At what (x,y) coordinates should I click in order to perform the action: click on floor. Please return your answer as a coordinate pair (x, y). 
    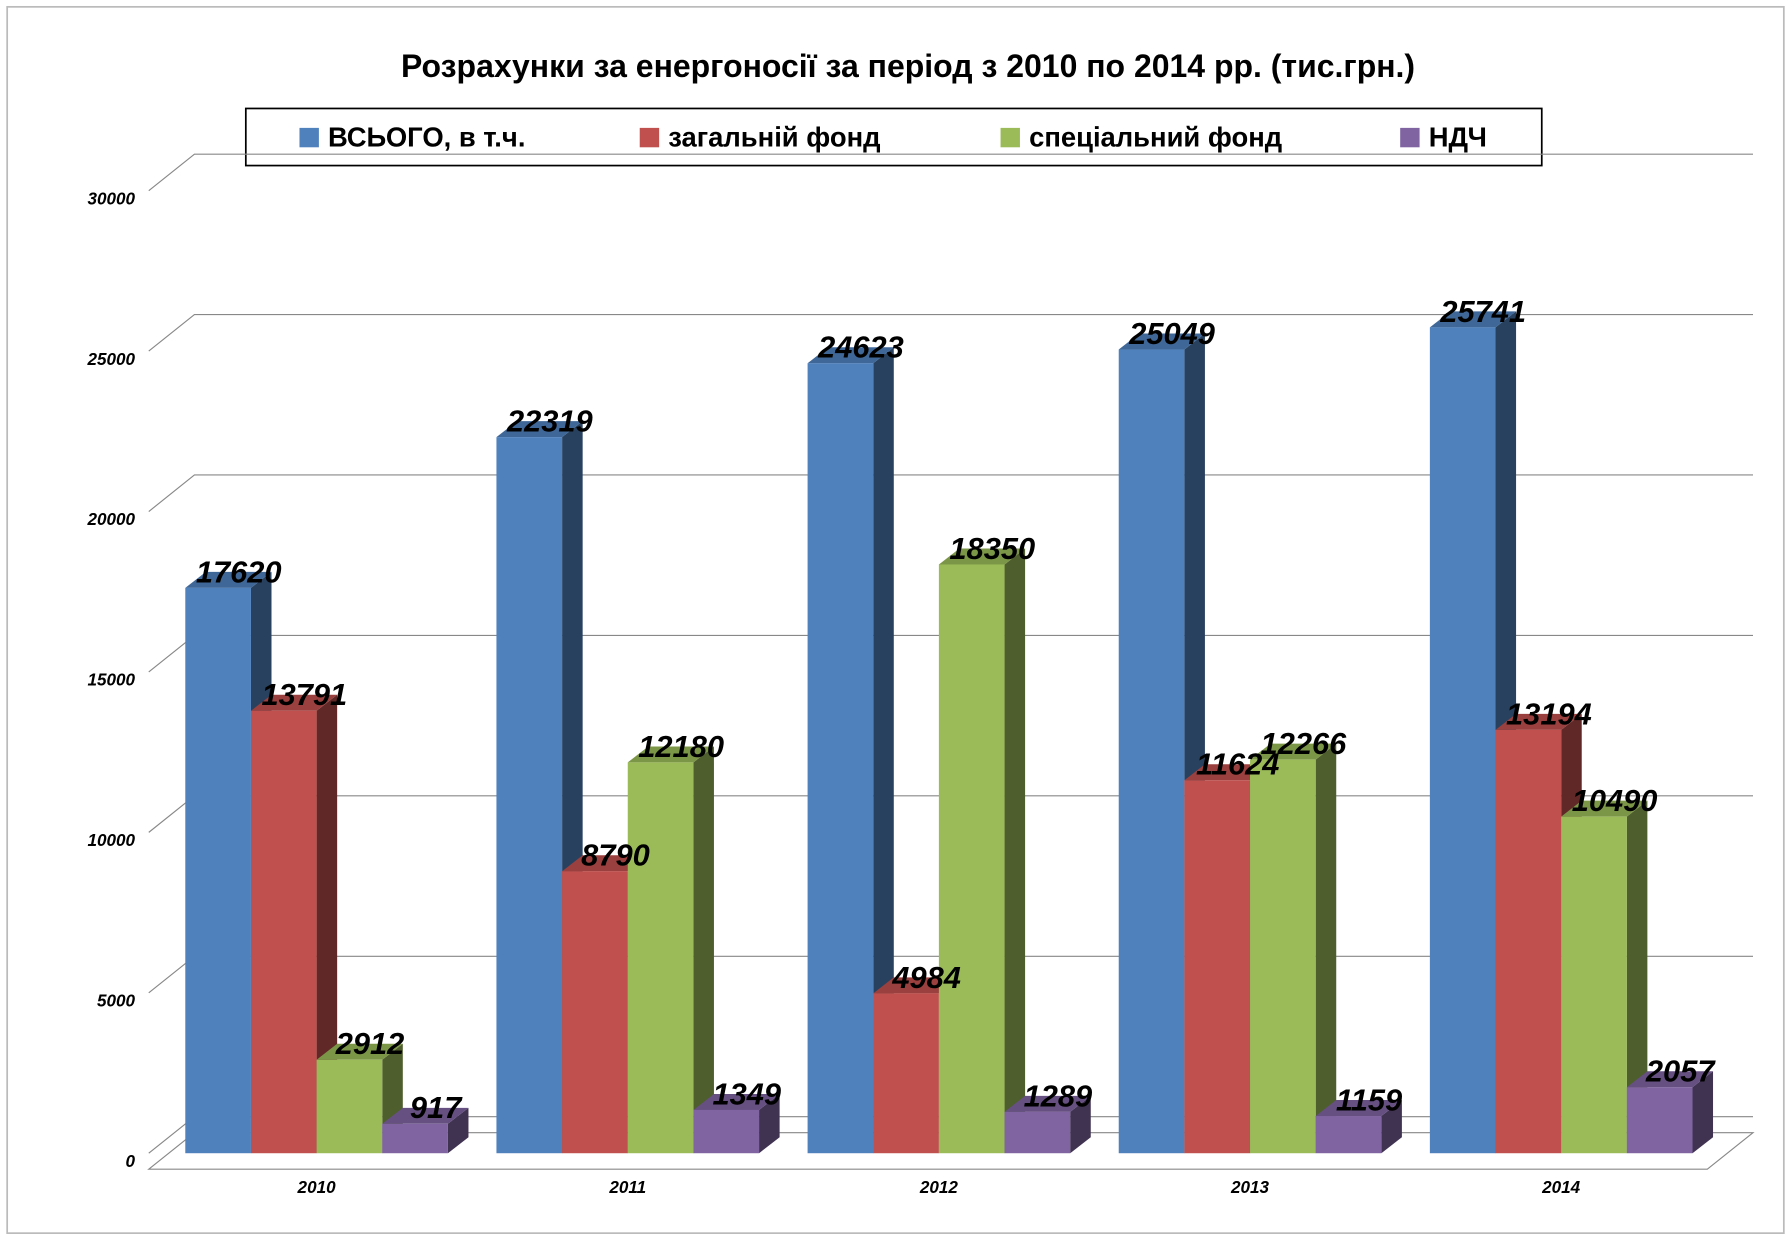
    Looking at the image, I should click on (951, 1151).